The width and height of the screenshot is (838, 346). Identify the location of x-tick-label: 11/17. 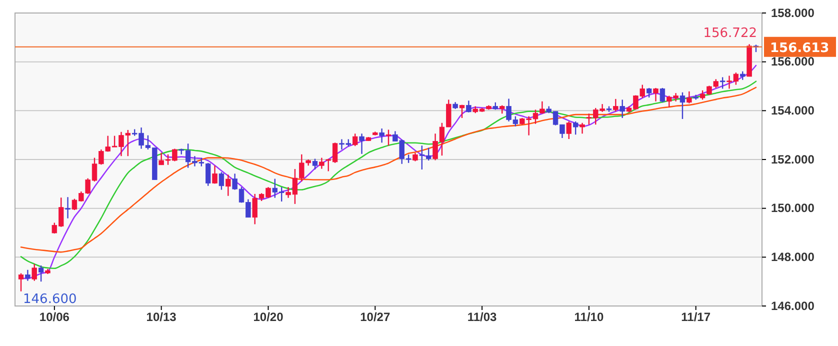
(696, 317).